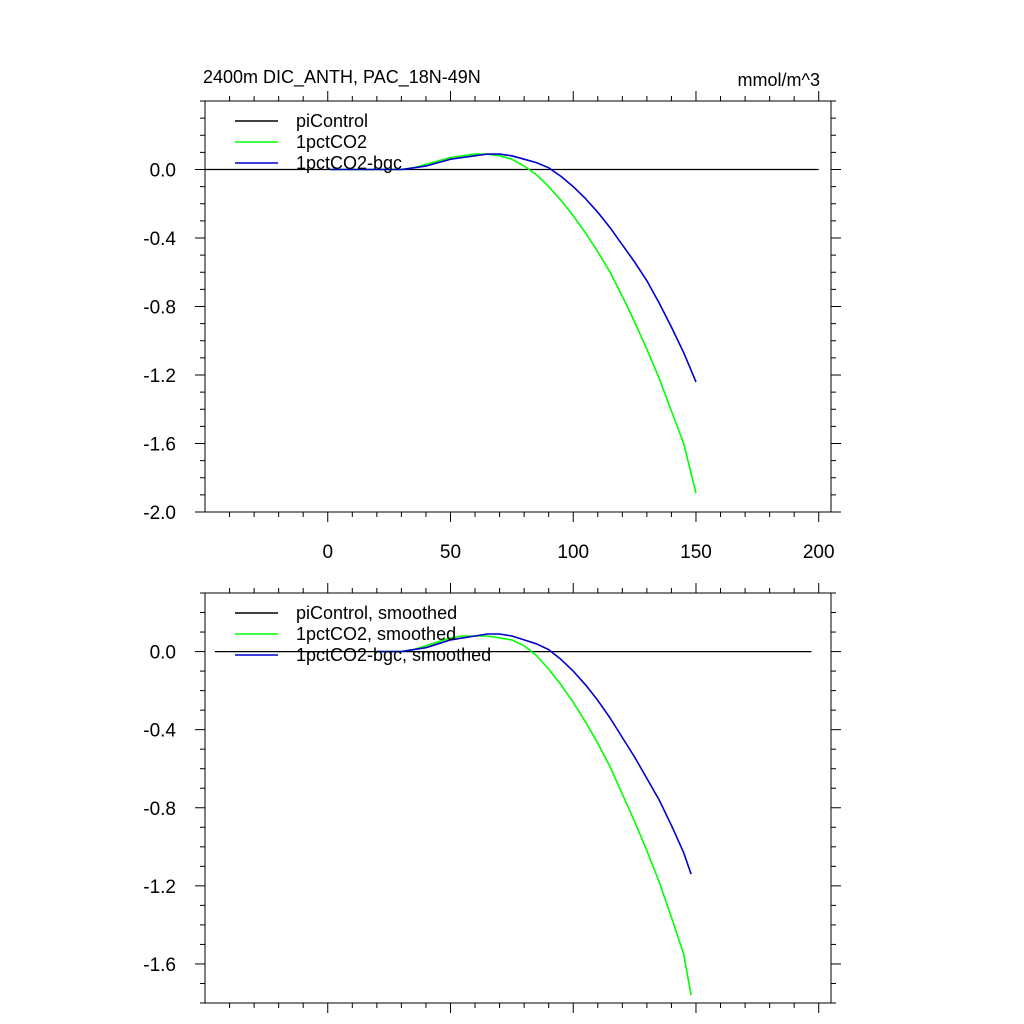 The width and height of the screenshot is (1024, 1024). I want to click on legend-label: 1pctCO2-bgc, smoothed, so click(393, 655).